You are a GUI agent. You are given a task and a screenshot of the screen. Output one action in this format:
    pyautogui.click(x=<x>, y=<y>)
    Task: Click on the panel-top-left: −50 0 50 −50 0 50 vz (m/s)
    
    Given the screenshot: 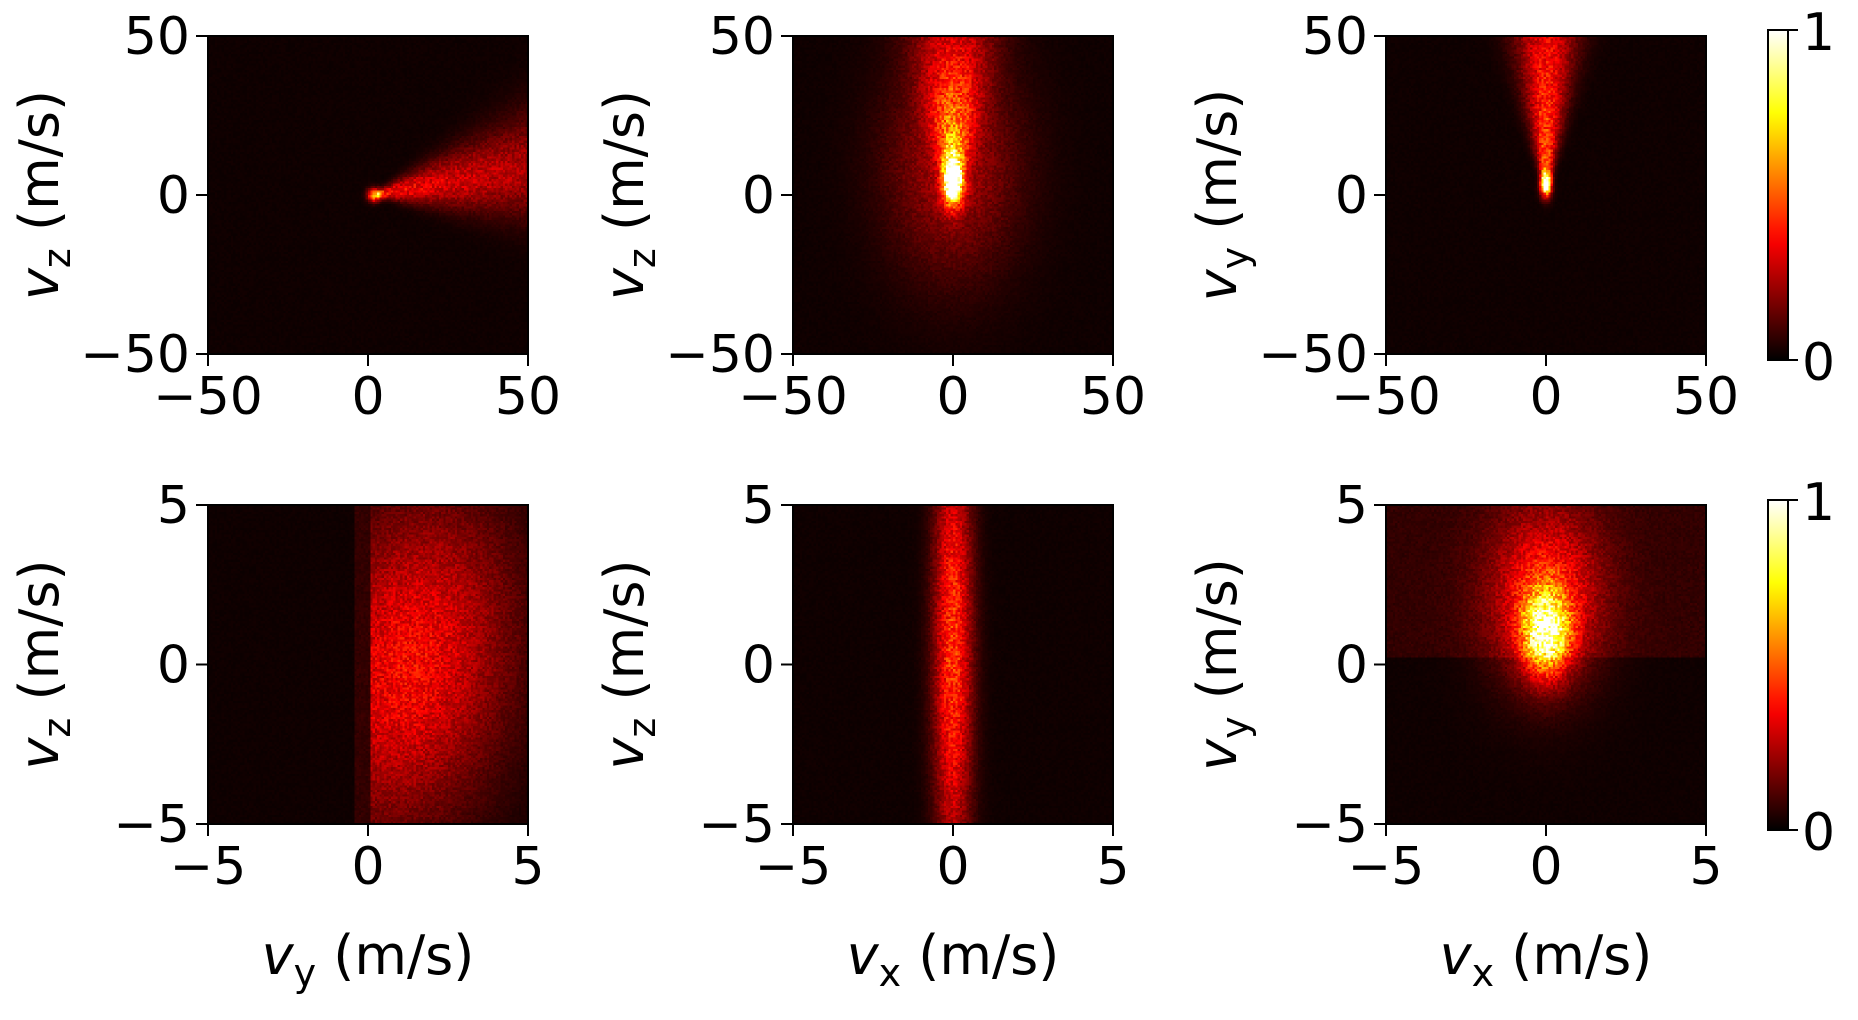 What is the action you would take?
    pyautogui.click(x=284, y=217)
    